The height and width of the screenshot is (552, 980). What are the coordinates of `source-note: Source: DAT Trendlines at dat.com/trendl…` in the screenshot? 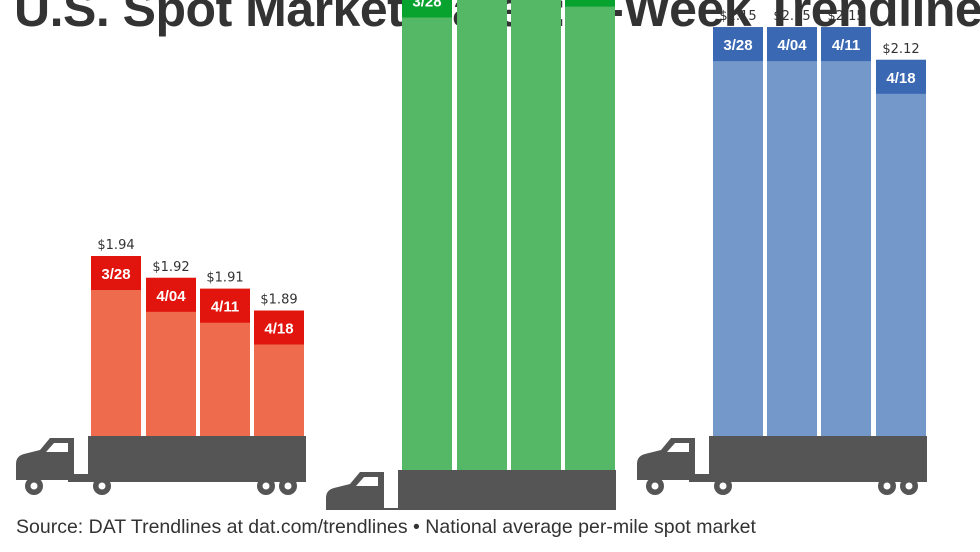 It's located at (386, 527).